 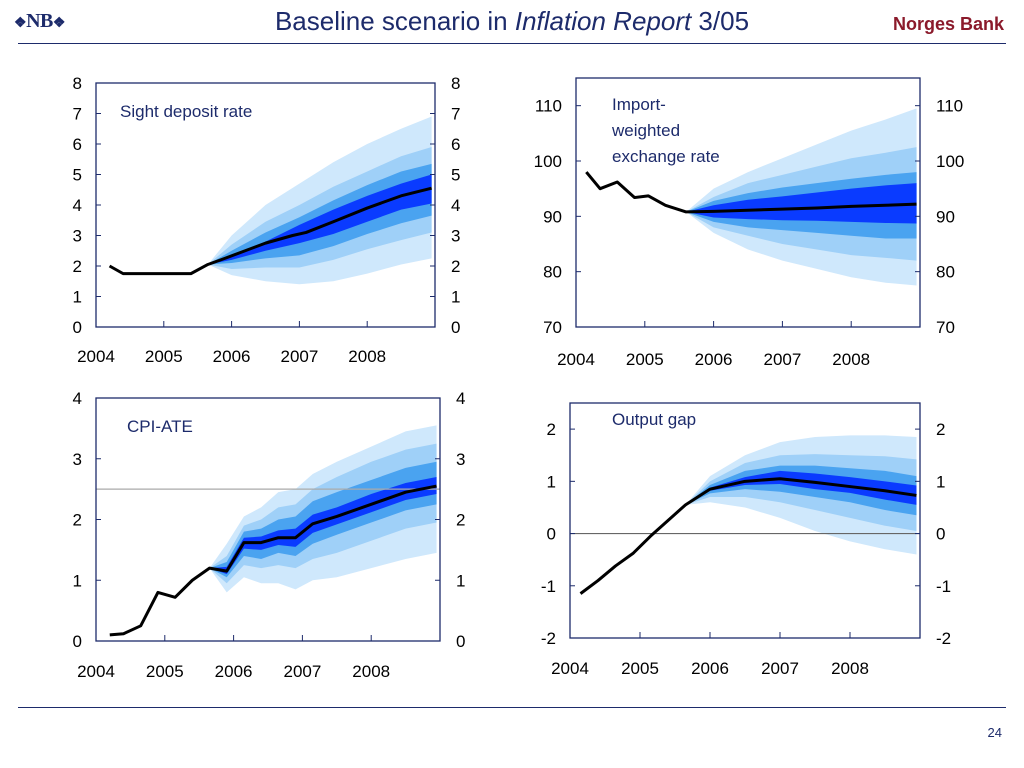 What do you see at coordinates (548, 106) in the screenshot?
I see `y-tick-label-left: 110` at bounding box center [548, 106].